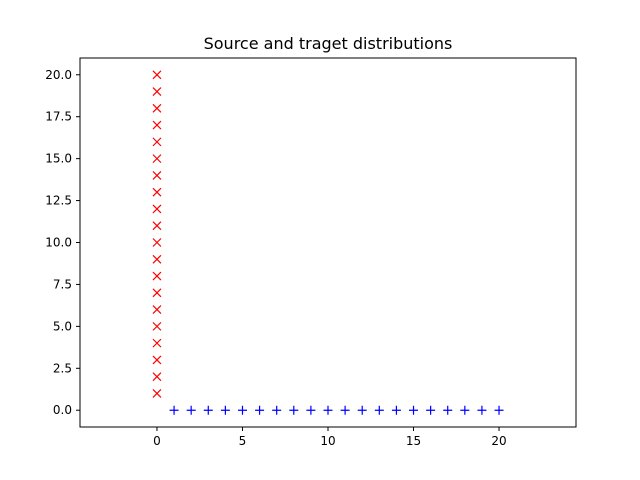 Image resolution: width=640 pixels, height=480 pixels. Describe the element at coordinates (58, 117) in the screenshot. I see `y-tick-label: 17.5` at that location.